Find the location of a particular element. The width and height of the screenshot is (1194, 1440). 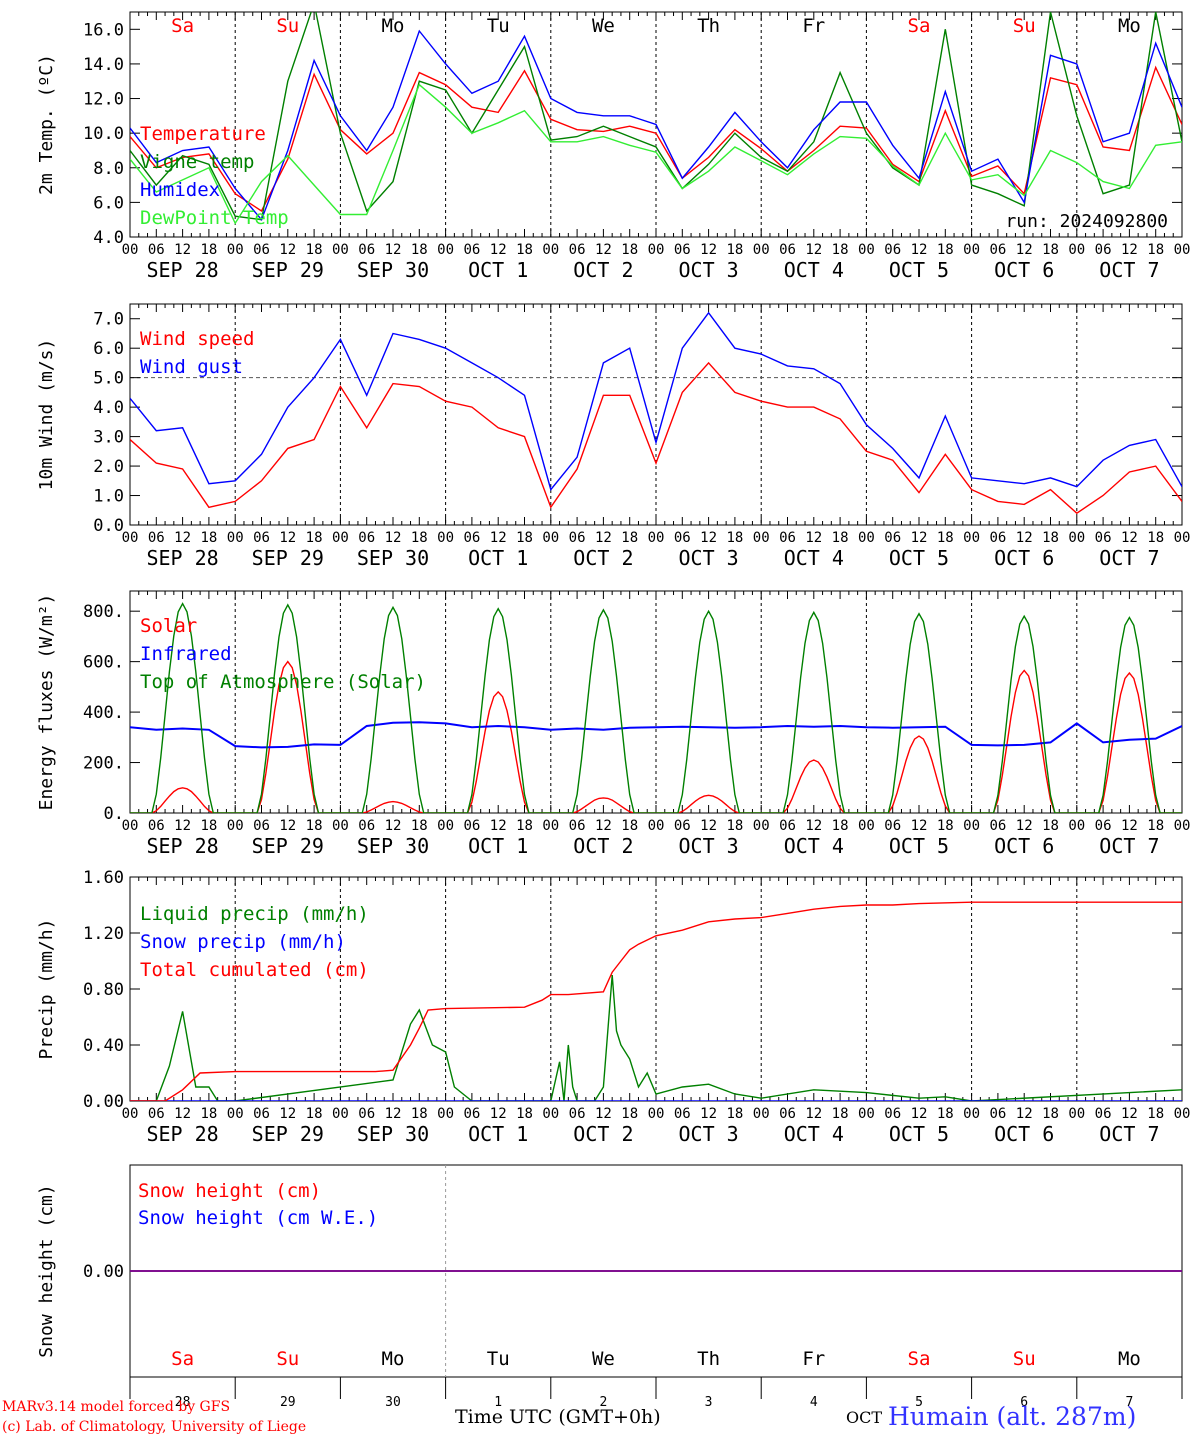

y-tick-label: 1.60 is located at coordinates (103, 878).